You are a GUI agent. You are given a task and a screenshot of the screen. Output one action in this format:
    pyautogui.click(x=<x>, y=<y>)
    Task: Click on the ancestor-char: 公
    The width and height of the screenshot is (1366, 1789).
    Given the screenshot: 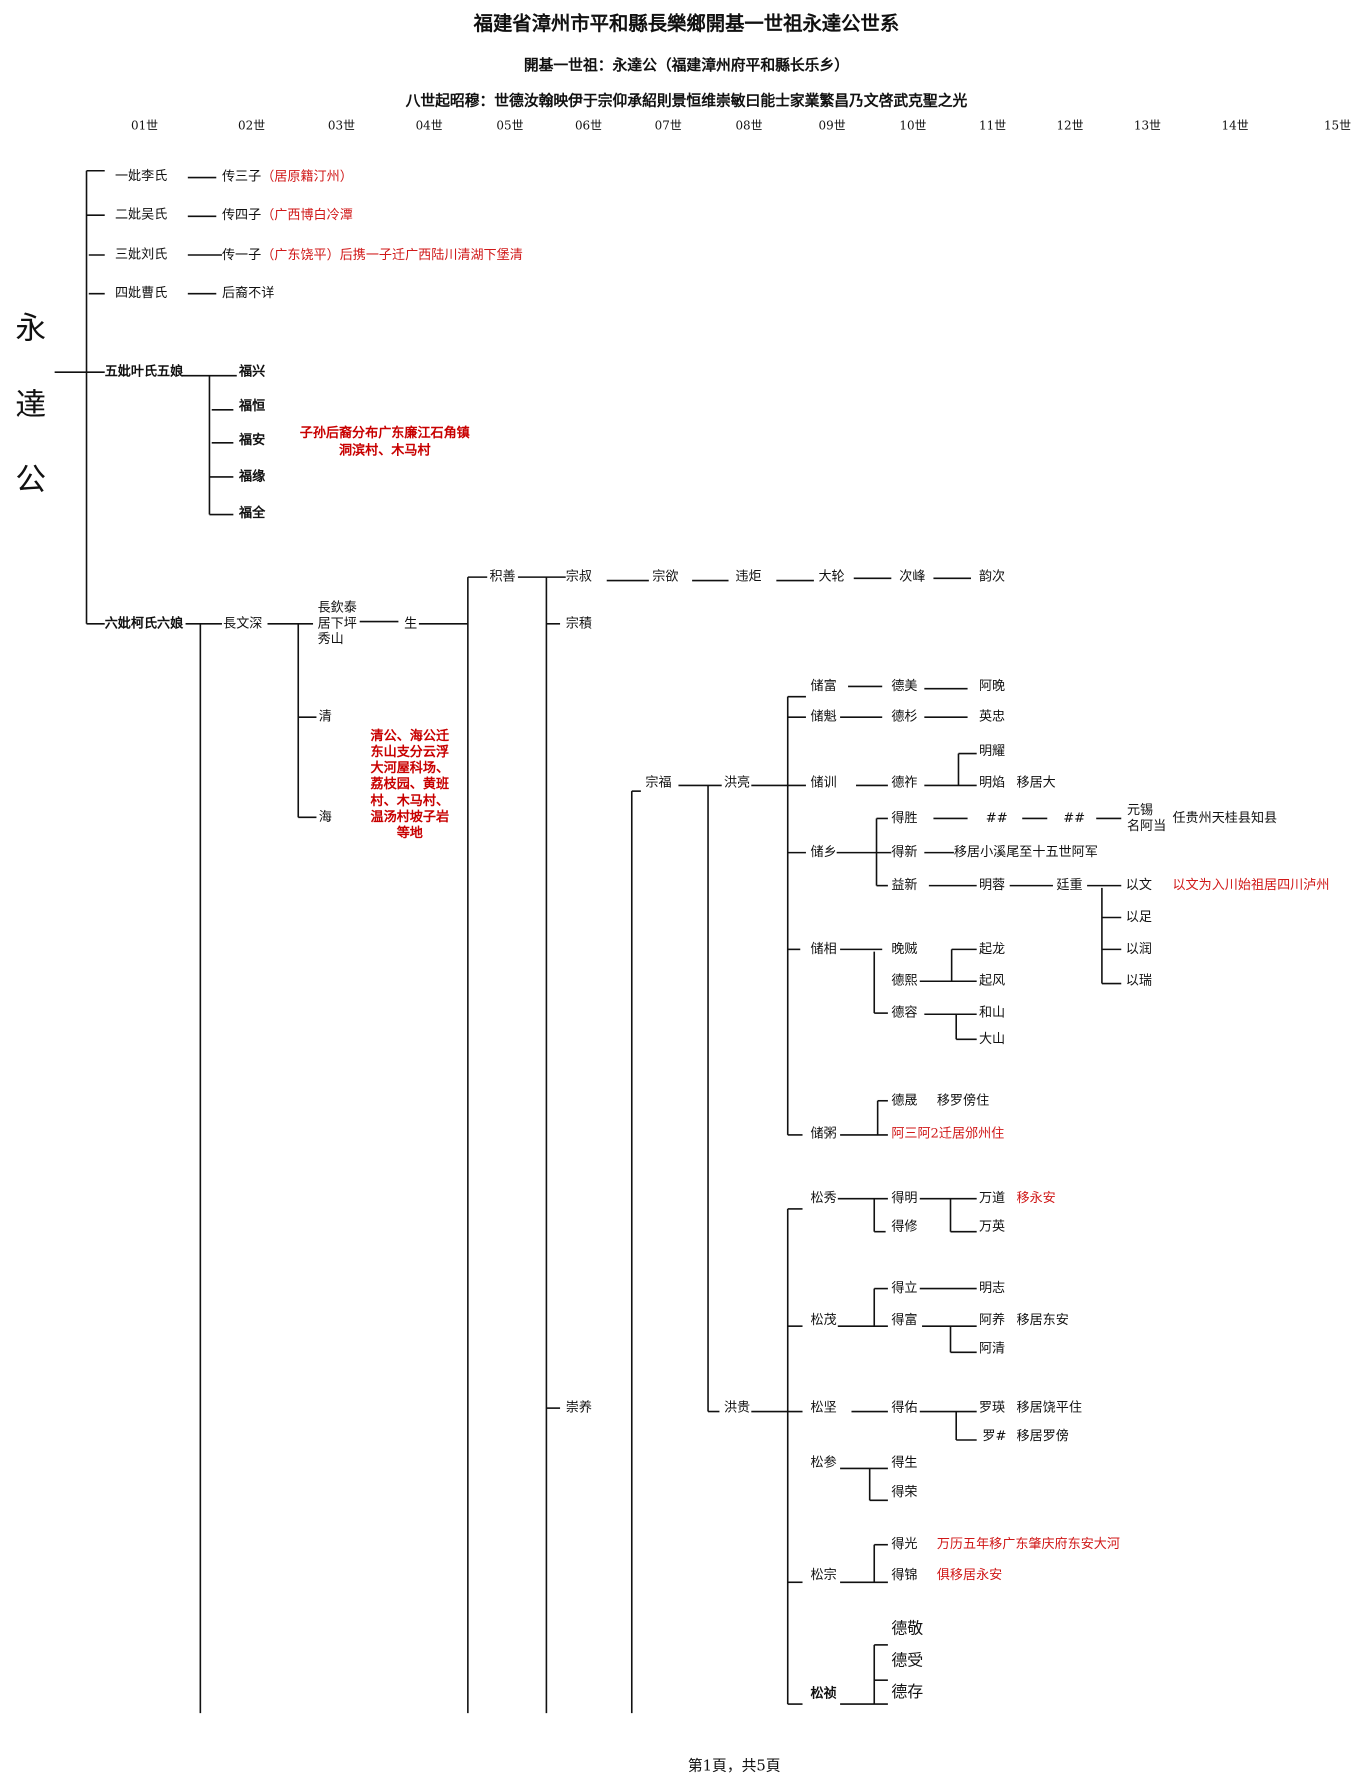 What is the action you would take?
    pyautogui.click(x=30, y=480)
    